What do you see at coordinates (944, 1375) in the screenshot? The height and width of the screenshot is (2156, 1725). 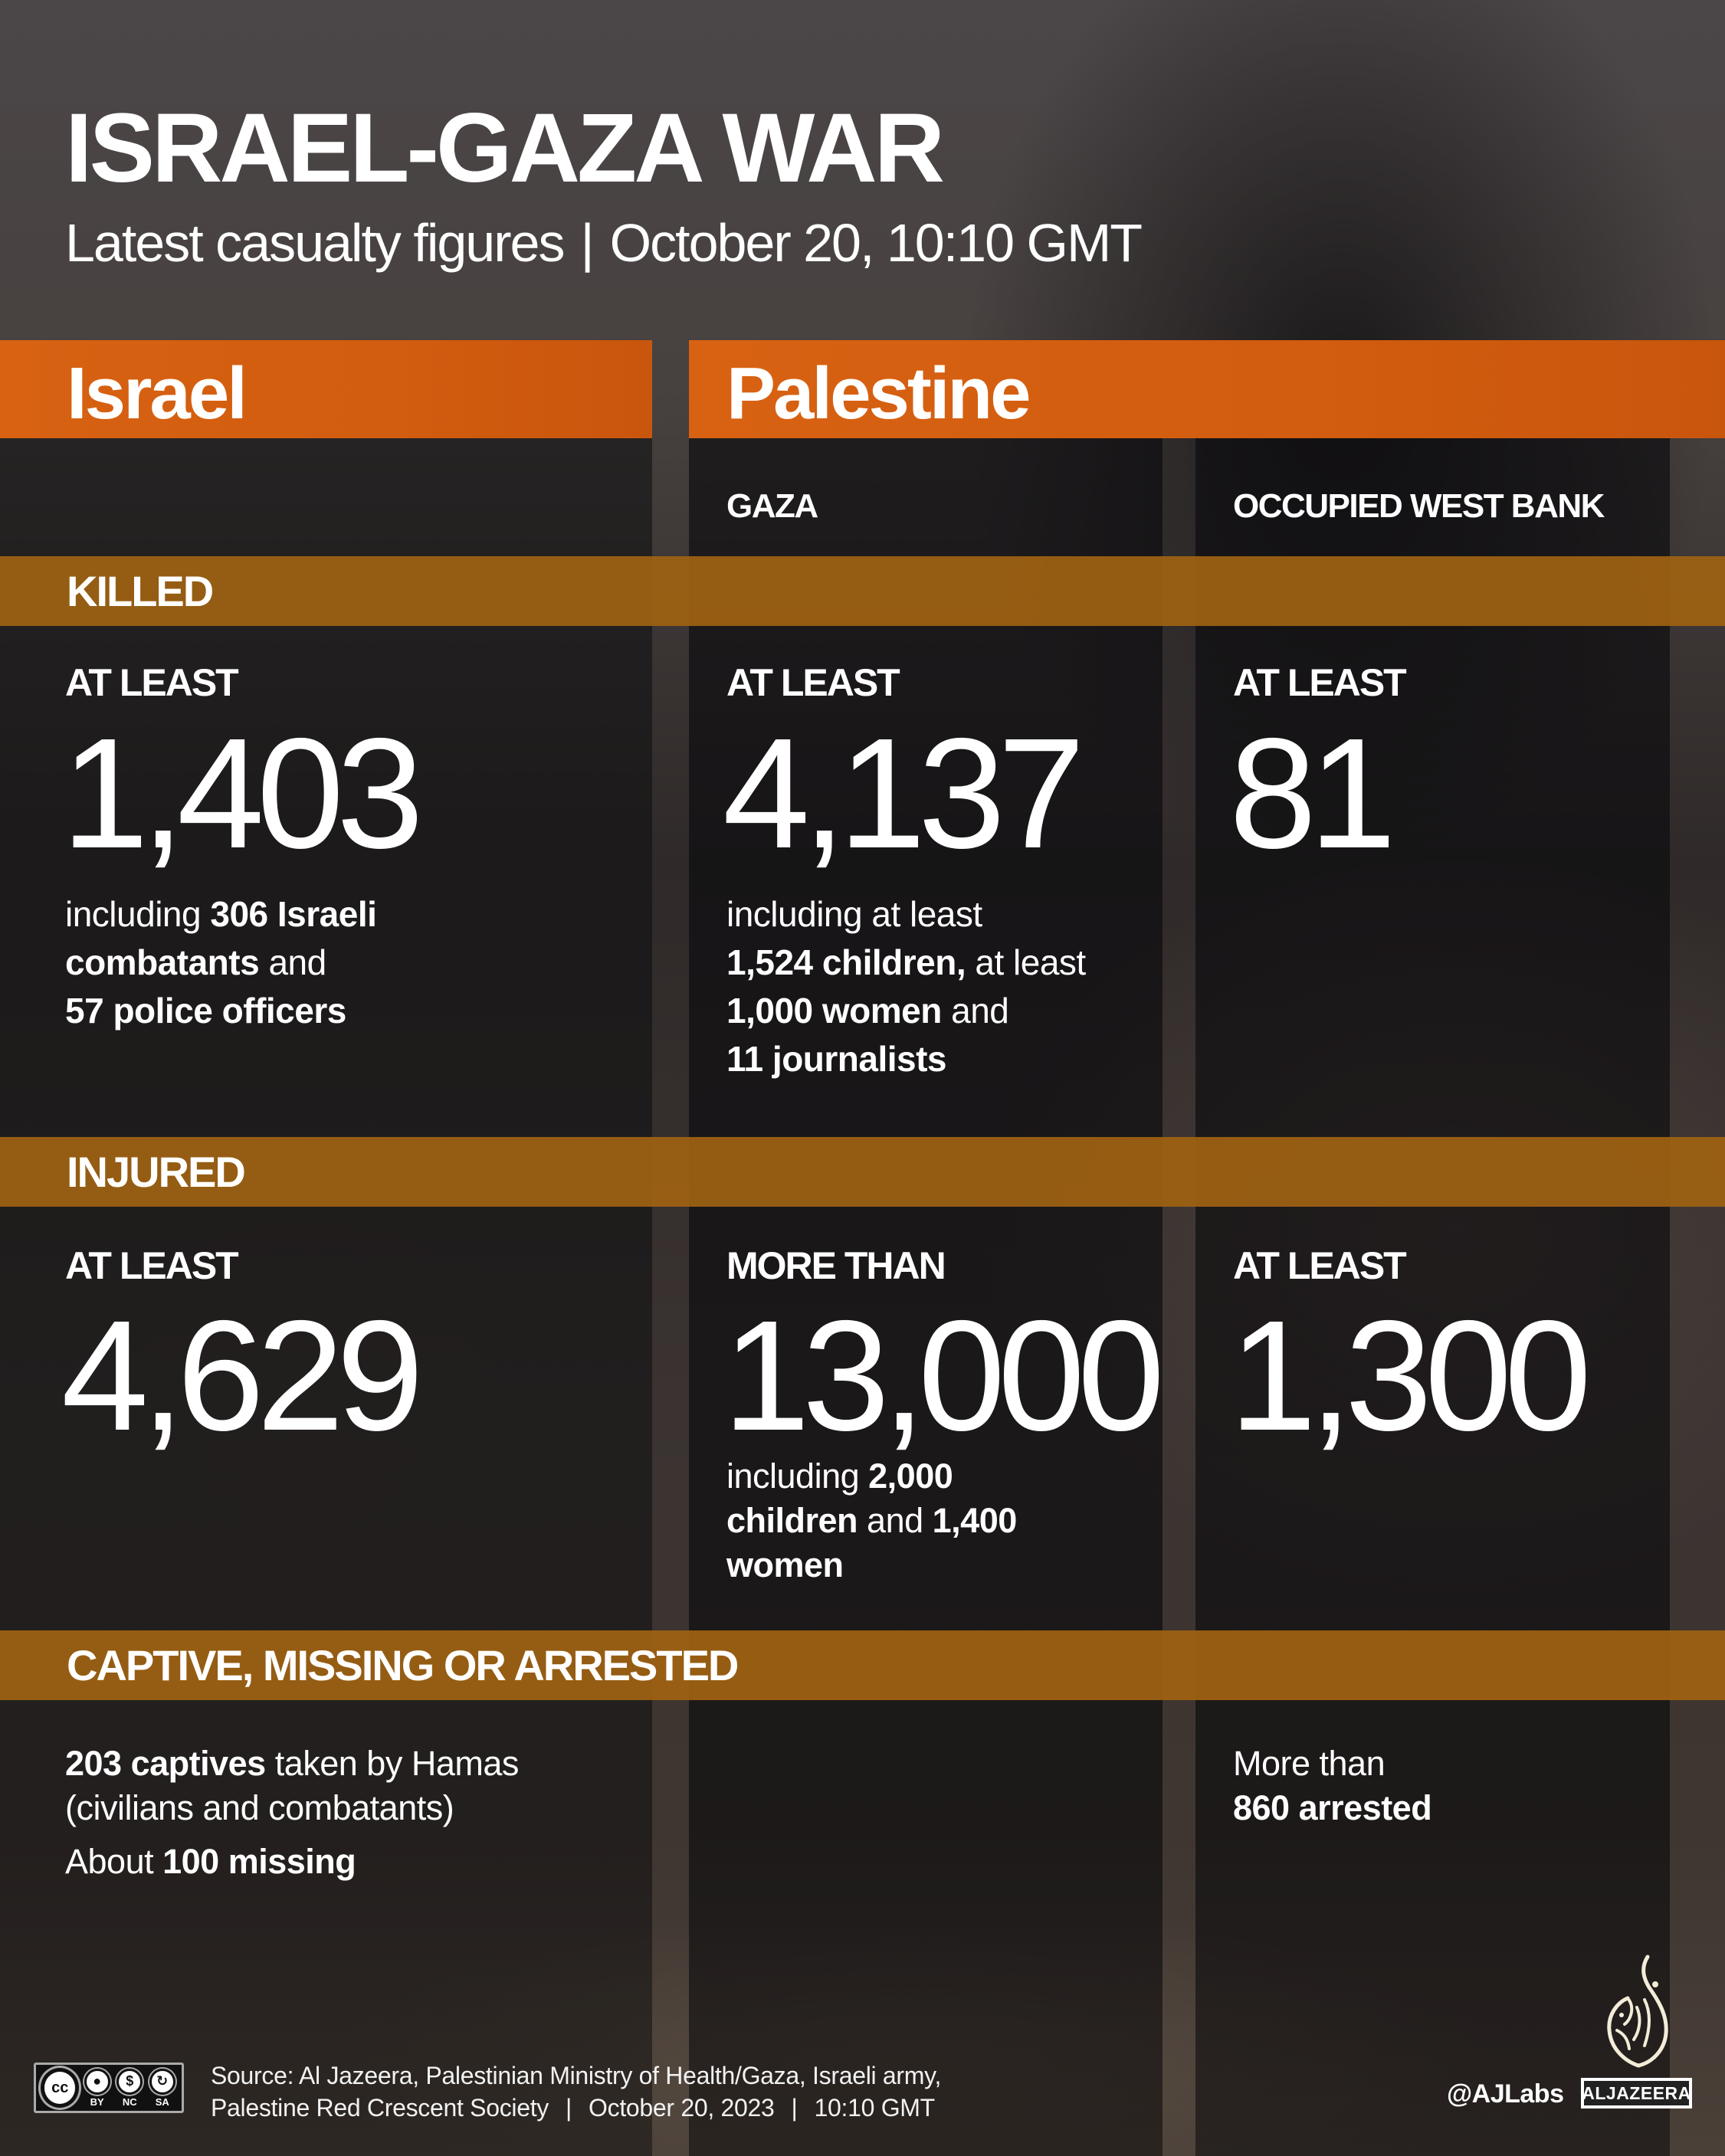 I see `gaza-injured-value: 13,000` at bounding box center [944, 1375].